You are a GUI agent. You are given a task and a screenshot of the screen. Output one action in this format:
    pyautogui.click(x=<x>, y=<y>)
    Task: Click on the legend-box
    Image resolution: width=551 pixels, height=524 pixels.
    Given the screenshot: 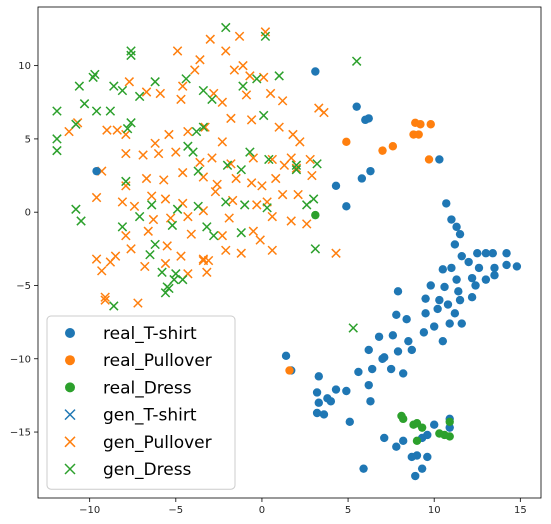 What is the action you would take?
    pyautogui.click(x=141, y=402)
    